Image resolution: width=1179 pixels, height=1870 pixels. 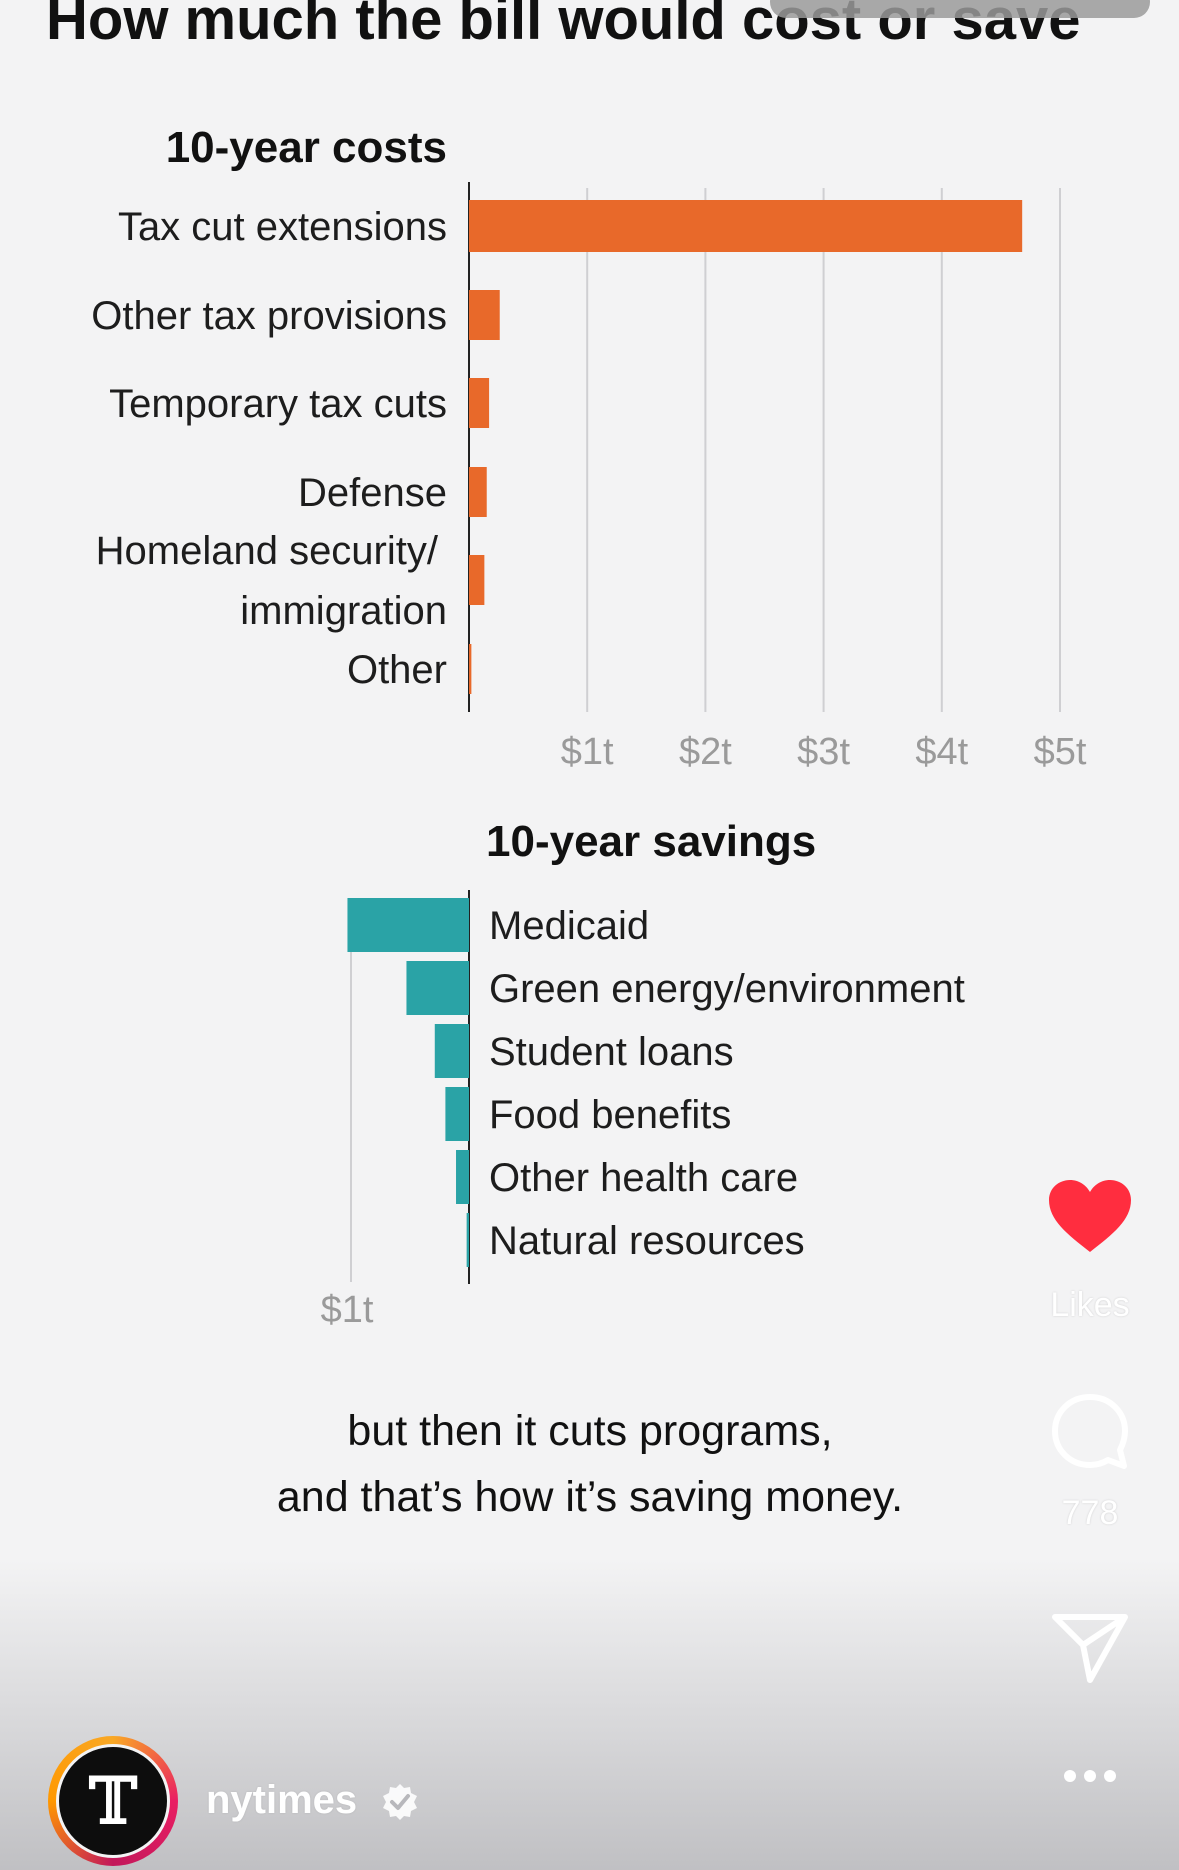 What do you see at coordinates (278, 404) in the screenshot?
I see `costs-category-label: Temporary tax cuts` at bounding box center [278, 404].